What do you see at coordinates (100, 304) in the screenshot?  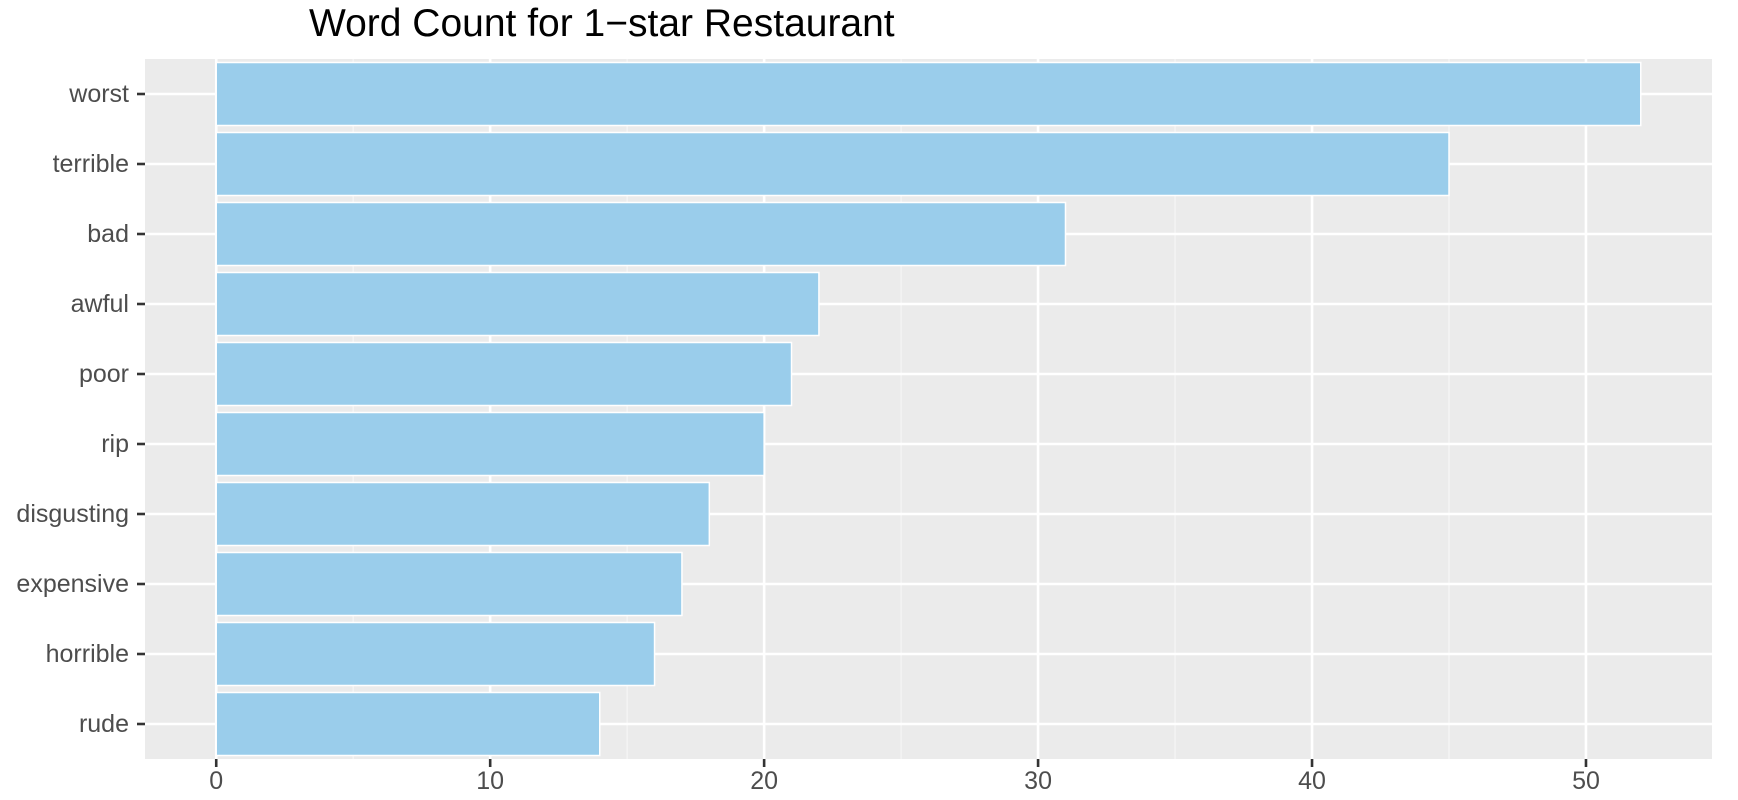 I see `y-tick-label: awful` at bounding box center [100, 304].